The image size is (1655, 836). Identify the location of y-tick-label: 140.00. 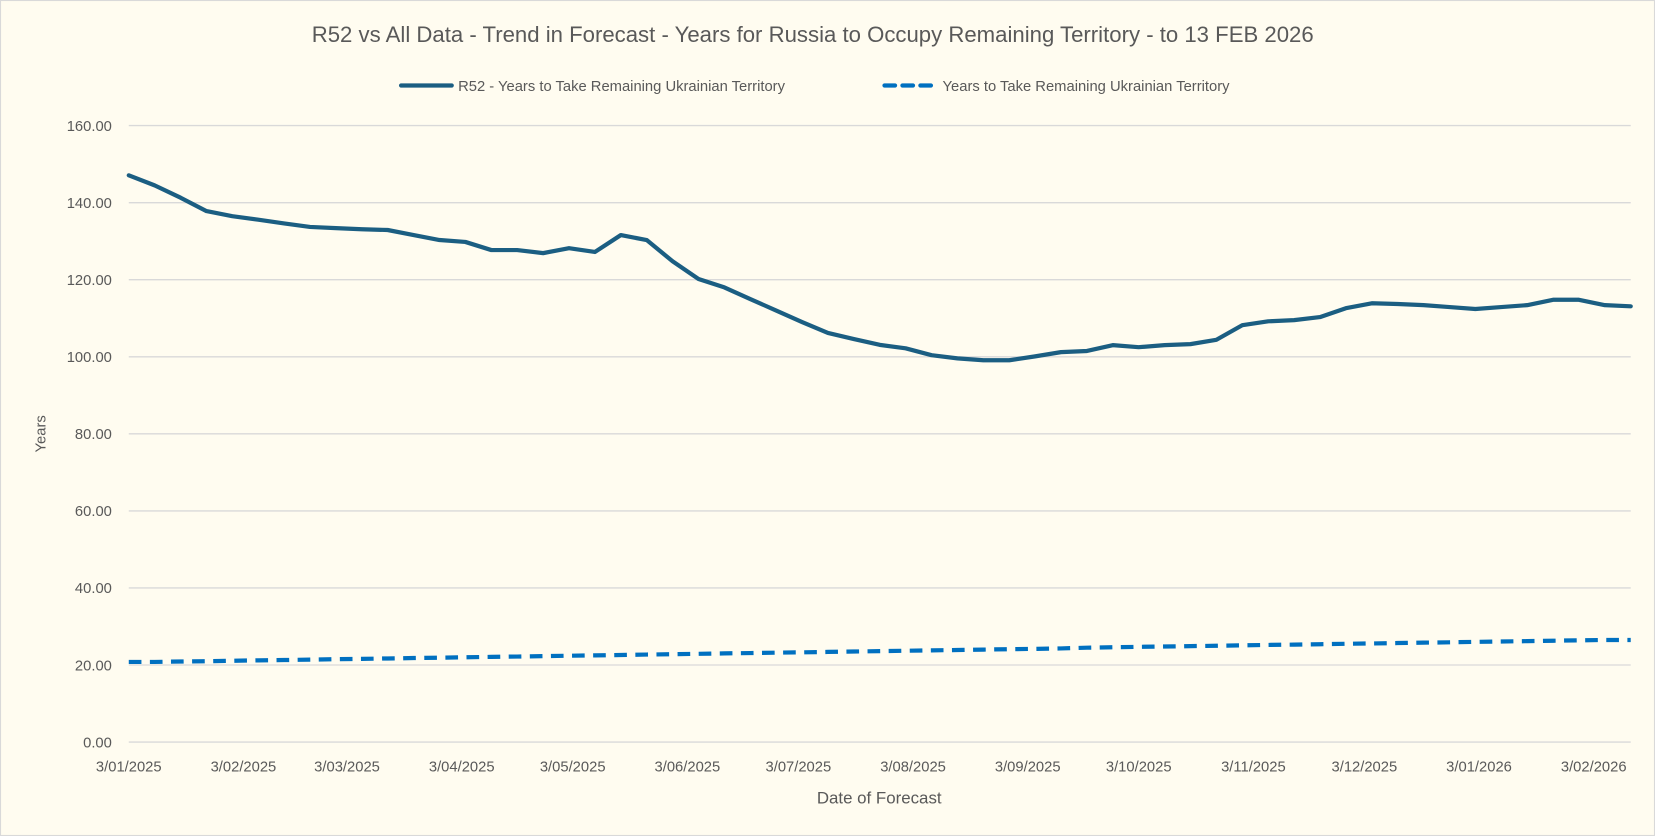
(89, 204).